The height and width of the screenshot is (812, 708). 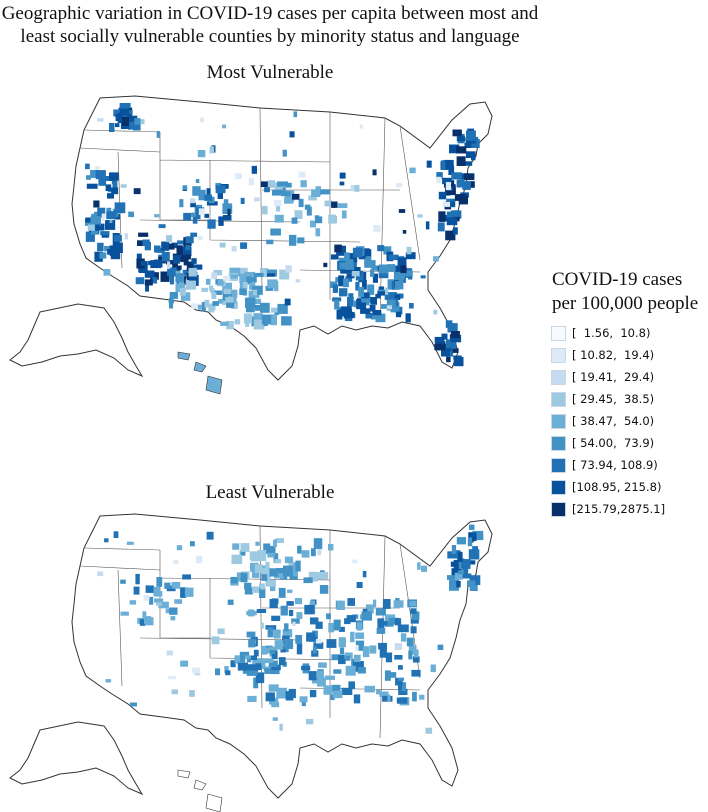 What do you see at coordinates (200, 790) in the screenshot?
I see `hawaii-islands` at bounding box center [200, 790].